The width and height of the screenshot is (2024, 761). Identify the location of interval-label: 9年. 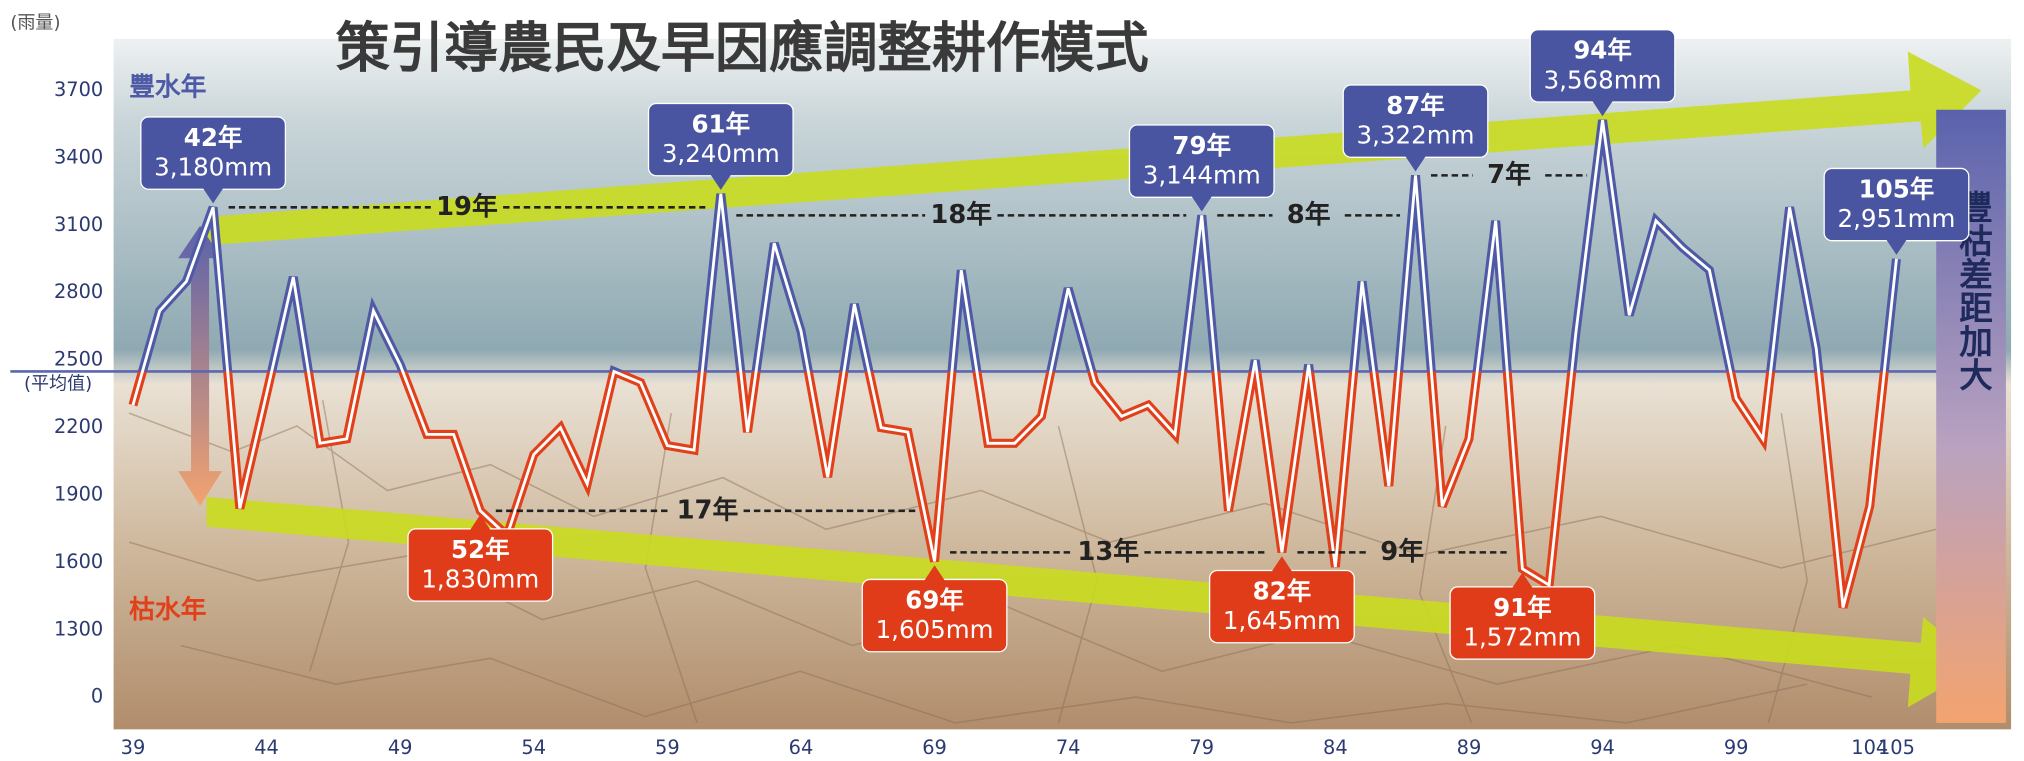
(1402, 551).